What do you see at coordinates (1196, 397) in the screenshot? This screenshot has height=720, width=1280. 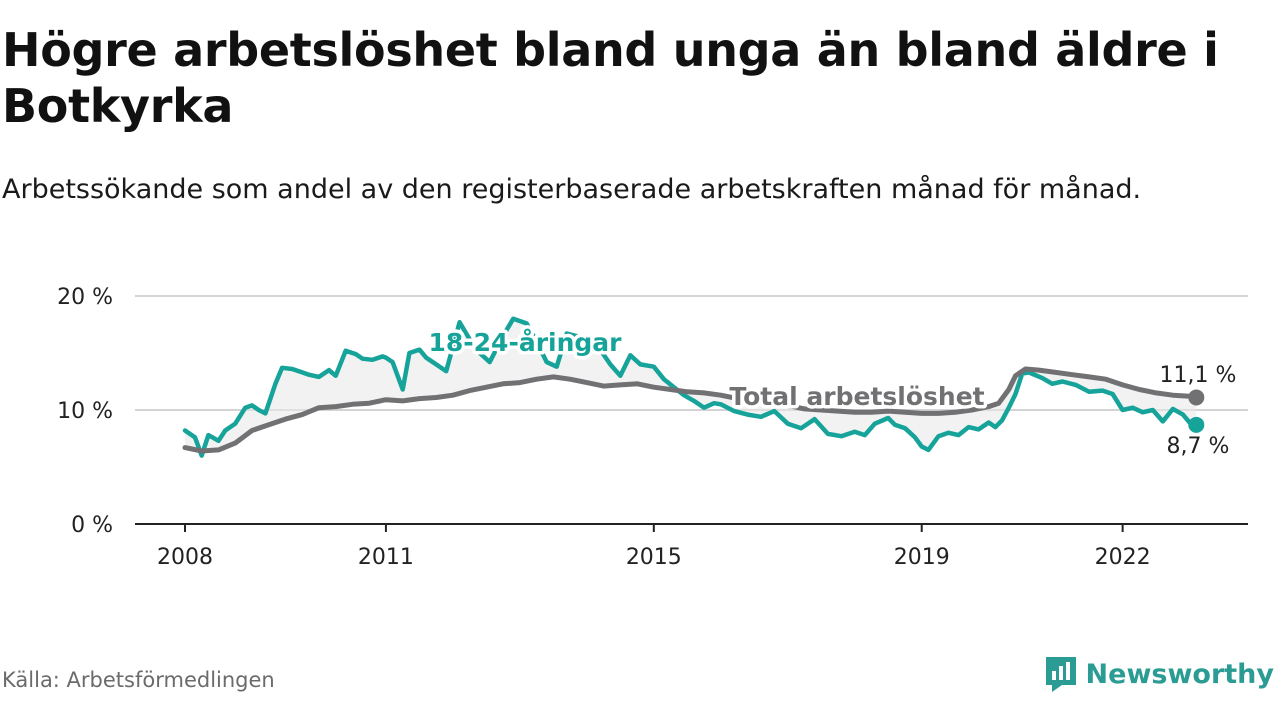 I see `end-dot-total` at bounding box center [1196, 397].